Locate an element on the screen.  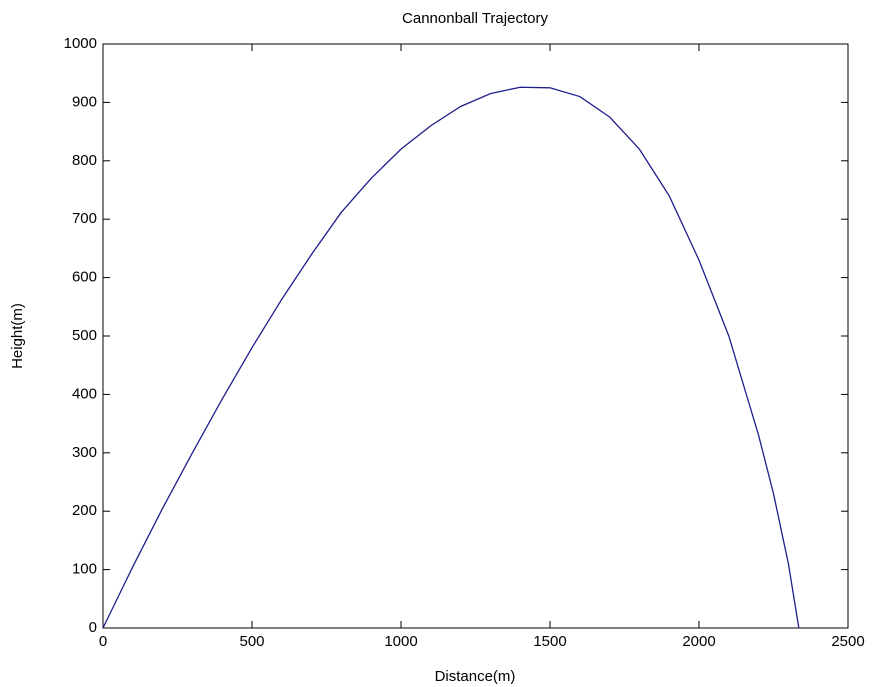
x-tick-label: 1500 is located at coordinates (549, 641).